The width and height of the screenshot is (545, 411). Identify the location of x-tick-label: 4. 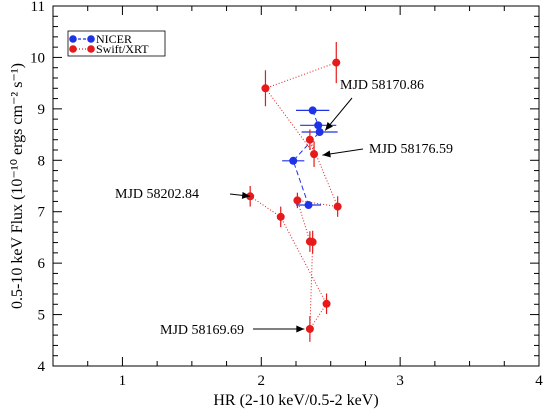
(539, 381).